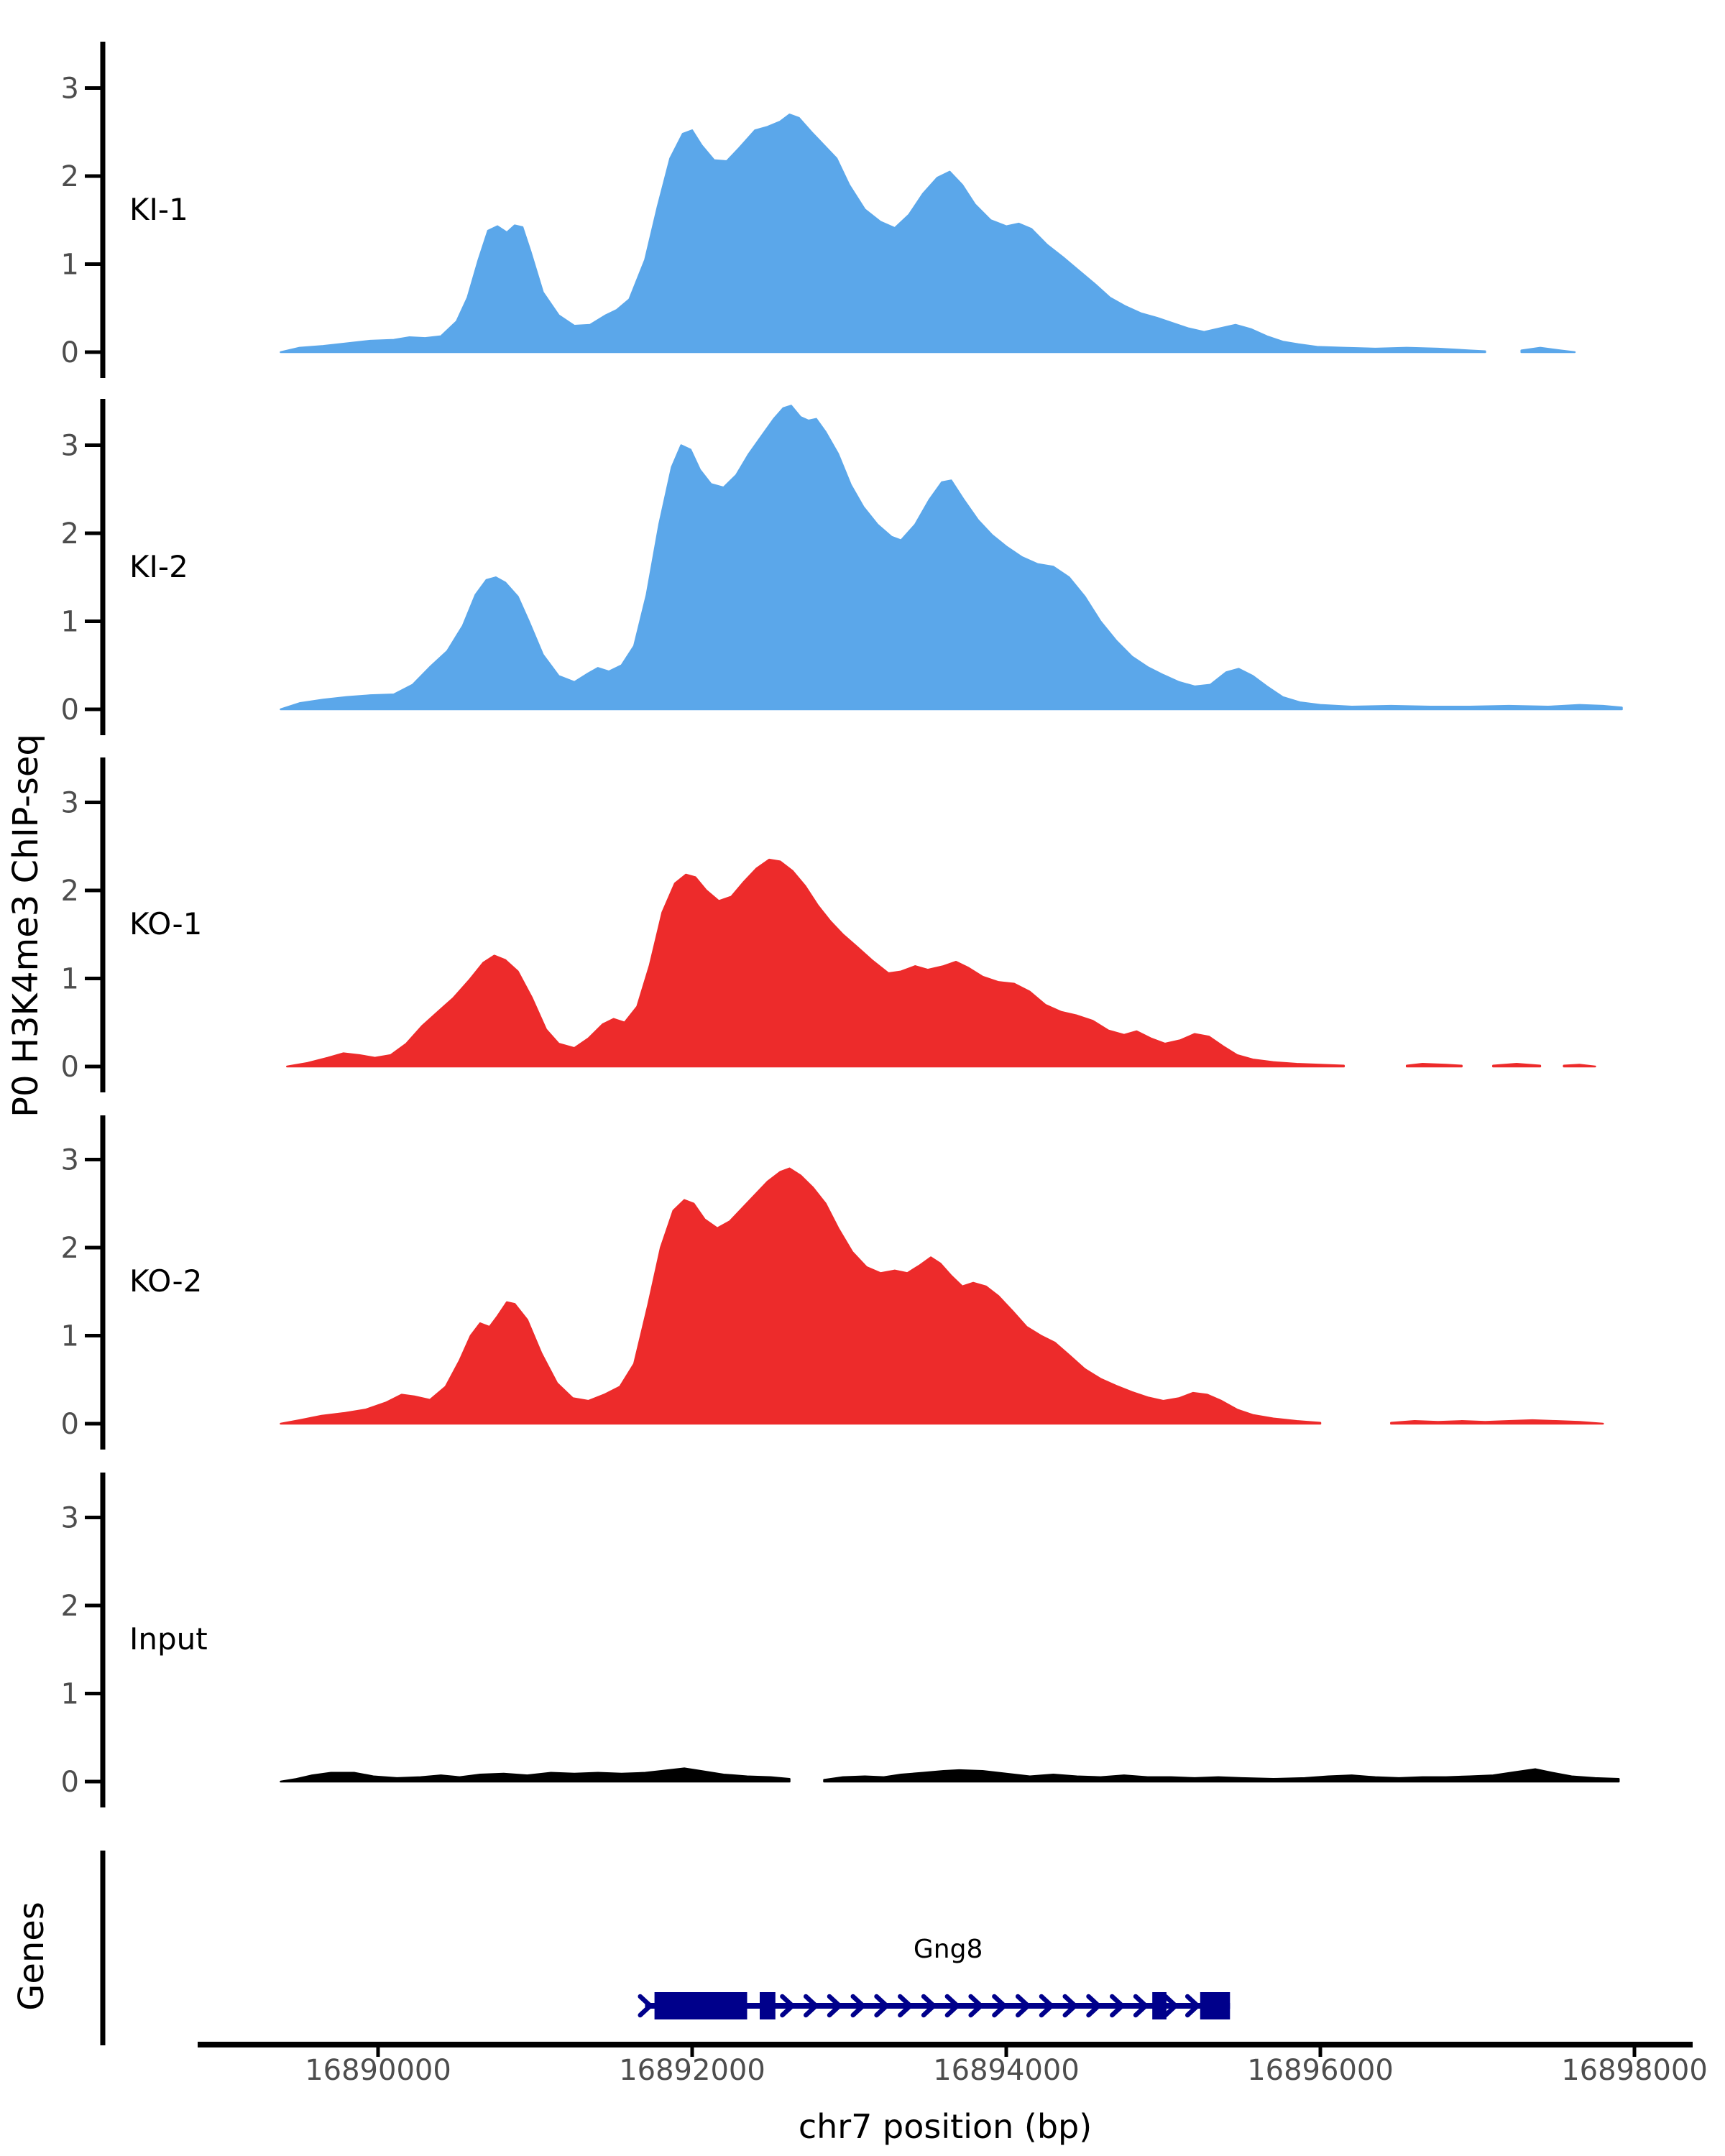 The image size is (1725, 2156). Describe the element at coordinates (158, 209) in the screenshot. I see `track-label-ki-1: KI-1` at that location.